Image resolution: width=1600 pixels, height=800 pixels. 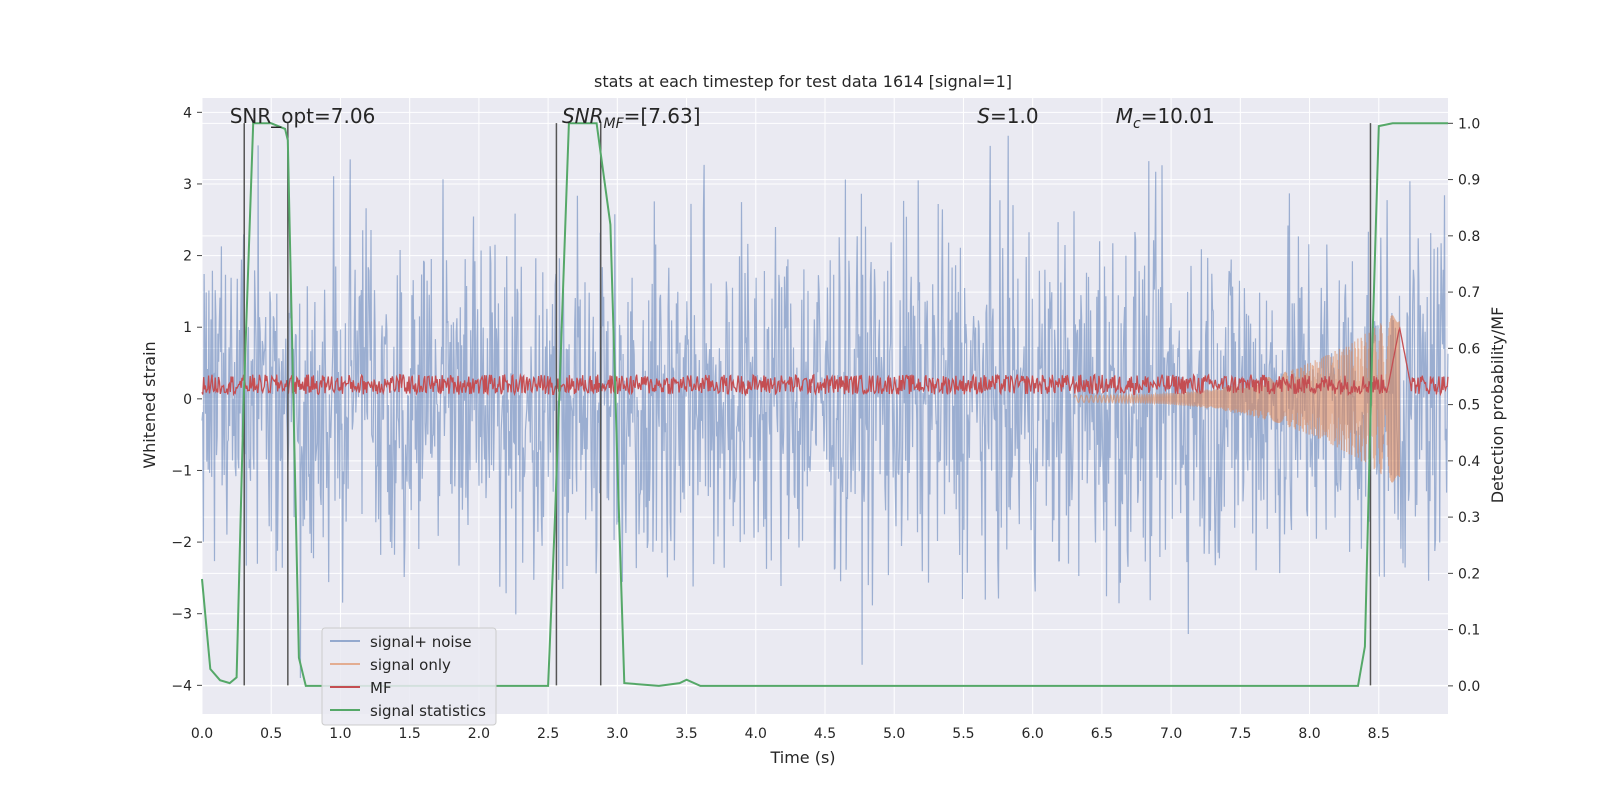 I want to click on legend-label-signal-statistics: signal statistics, so click(x=428, y=711).